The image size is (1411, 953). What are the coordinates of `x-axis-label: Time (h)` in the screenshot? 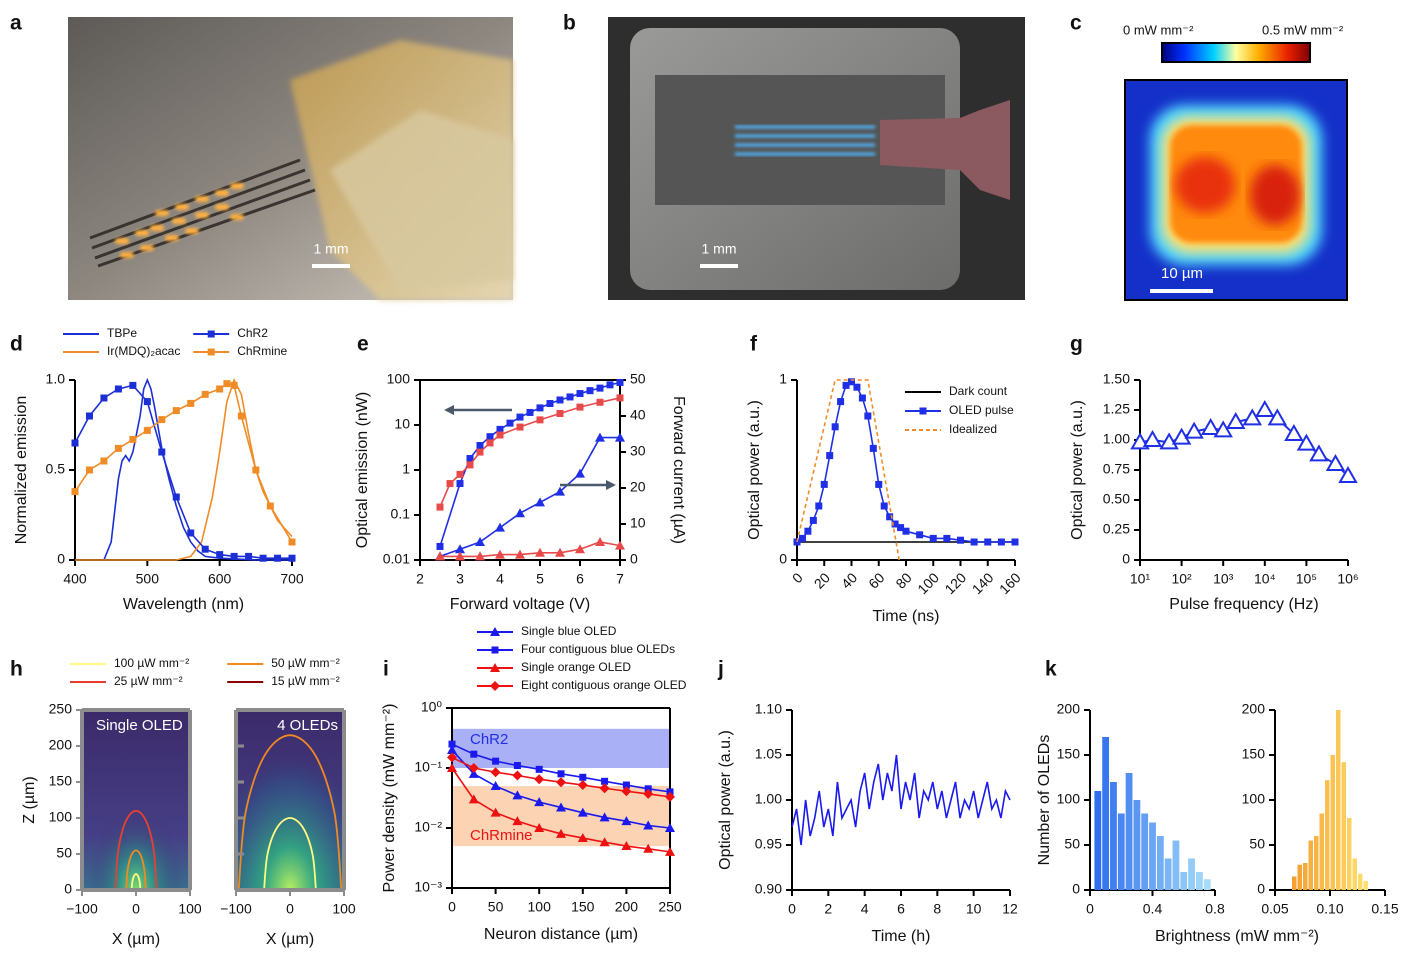 It's located at (901, 936).